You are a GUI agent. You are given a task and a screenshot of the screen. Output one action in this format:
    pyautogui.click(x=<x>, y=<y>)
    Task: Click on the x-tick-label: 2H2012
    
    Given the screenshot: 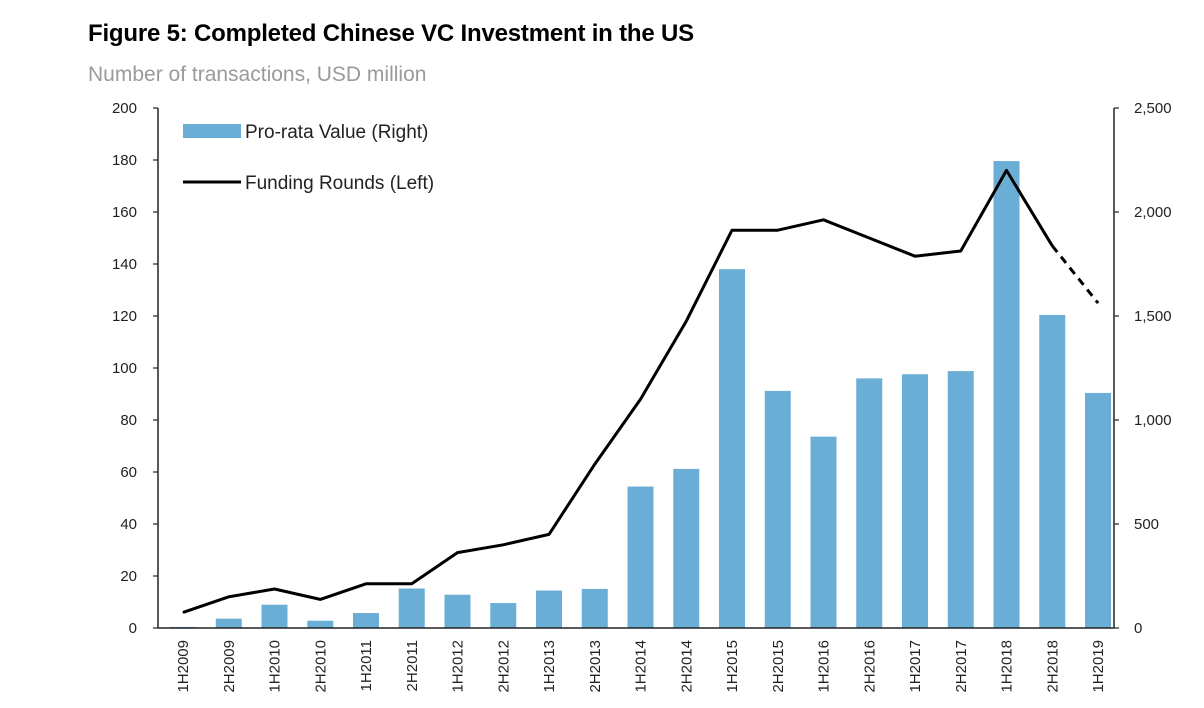 What is the action you would take?
    pyautogui.click(x=503, y=666)
    